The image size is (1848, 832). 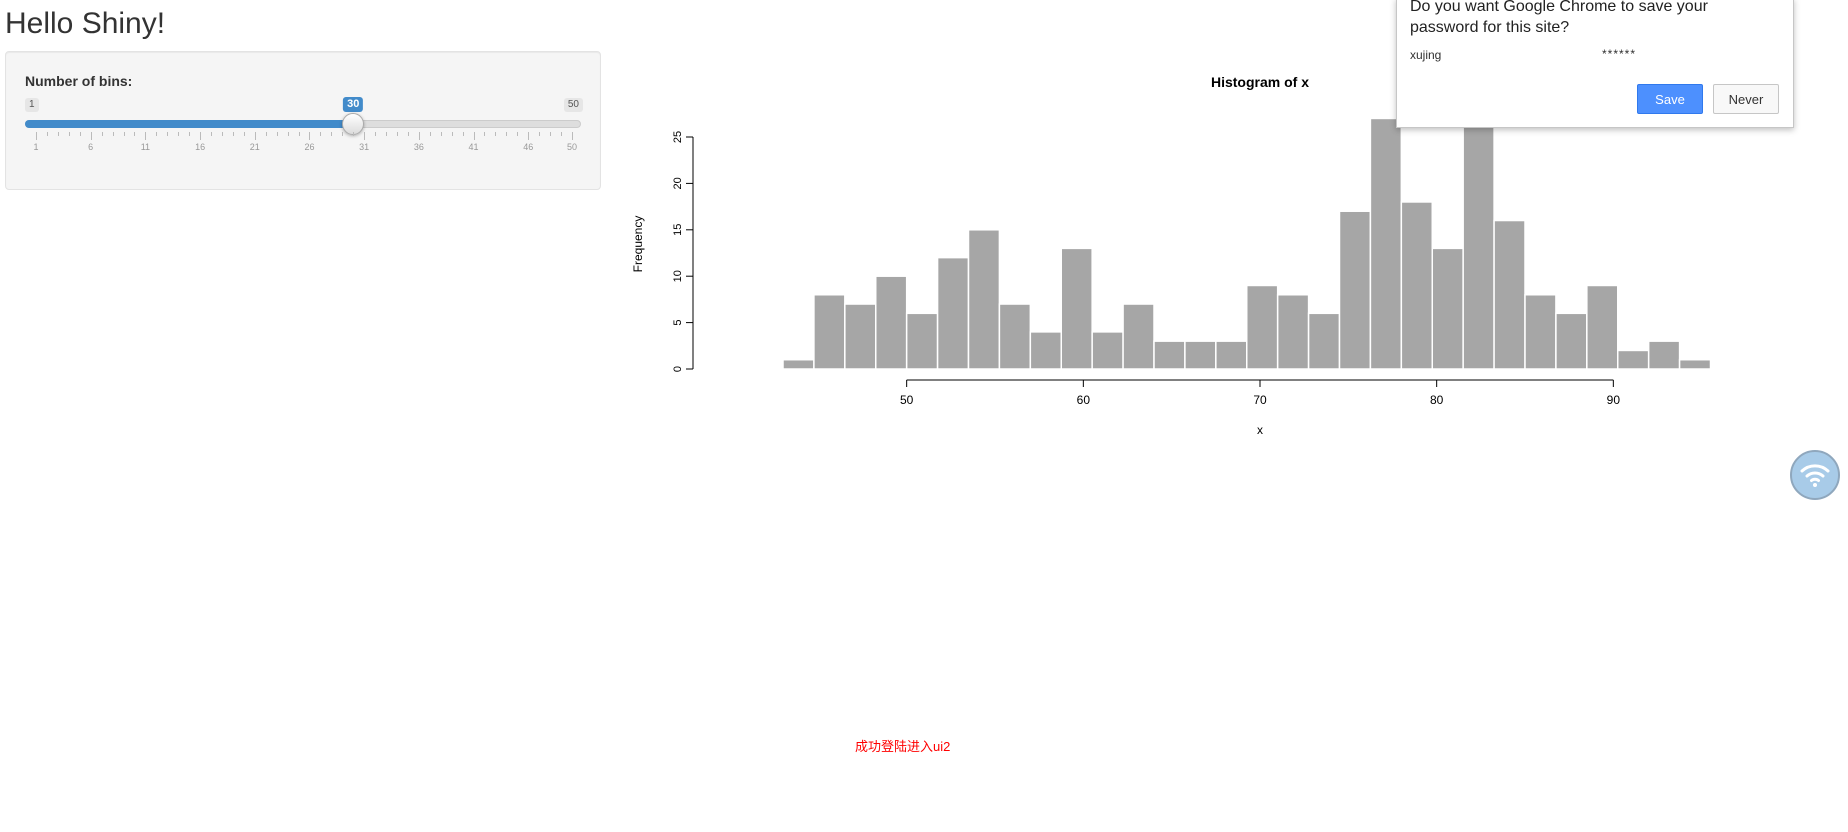 What do you see at coordinates (573, 105) in the screenshot?
I see `slider-max-label: 50` at bounding box center [573, 105].